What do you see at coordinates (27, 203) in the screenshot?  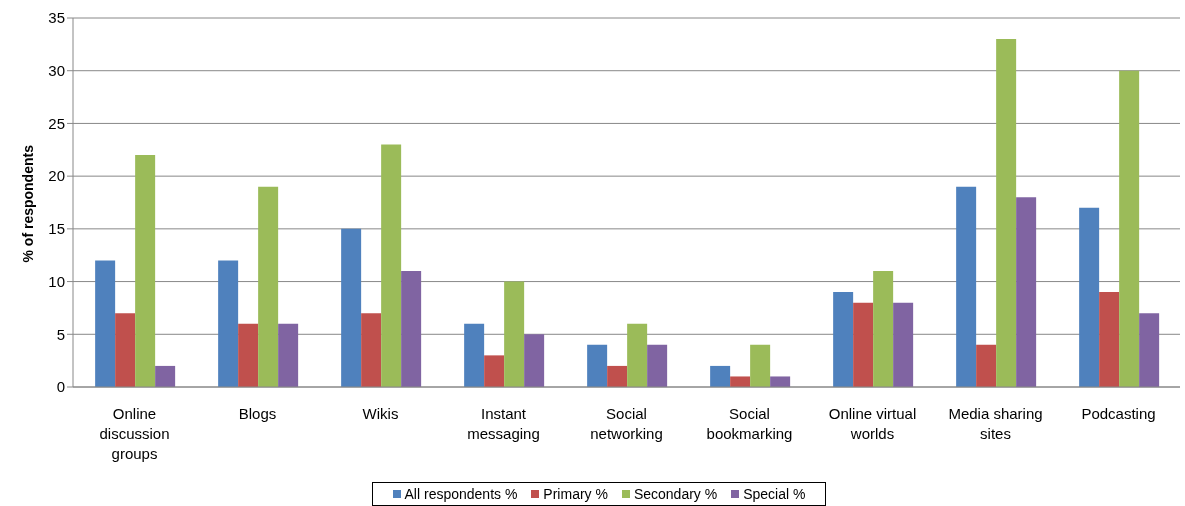 I see `y-axis-title: % of respondents` at bounding box center [27, 203].